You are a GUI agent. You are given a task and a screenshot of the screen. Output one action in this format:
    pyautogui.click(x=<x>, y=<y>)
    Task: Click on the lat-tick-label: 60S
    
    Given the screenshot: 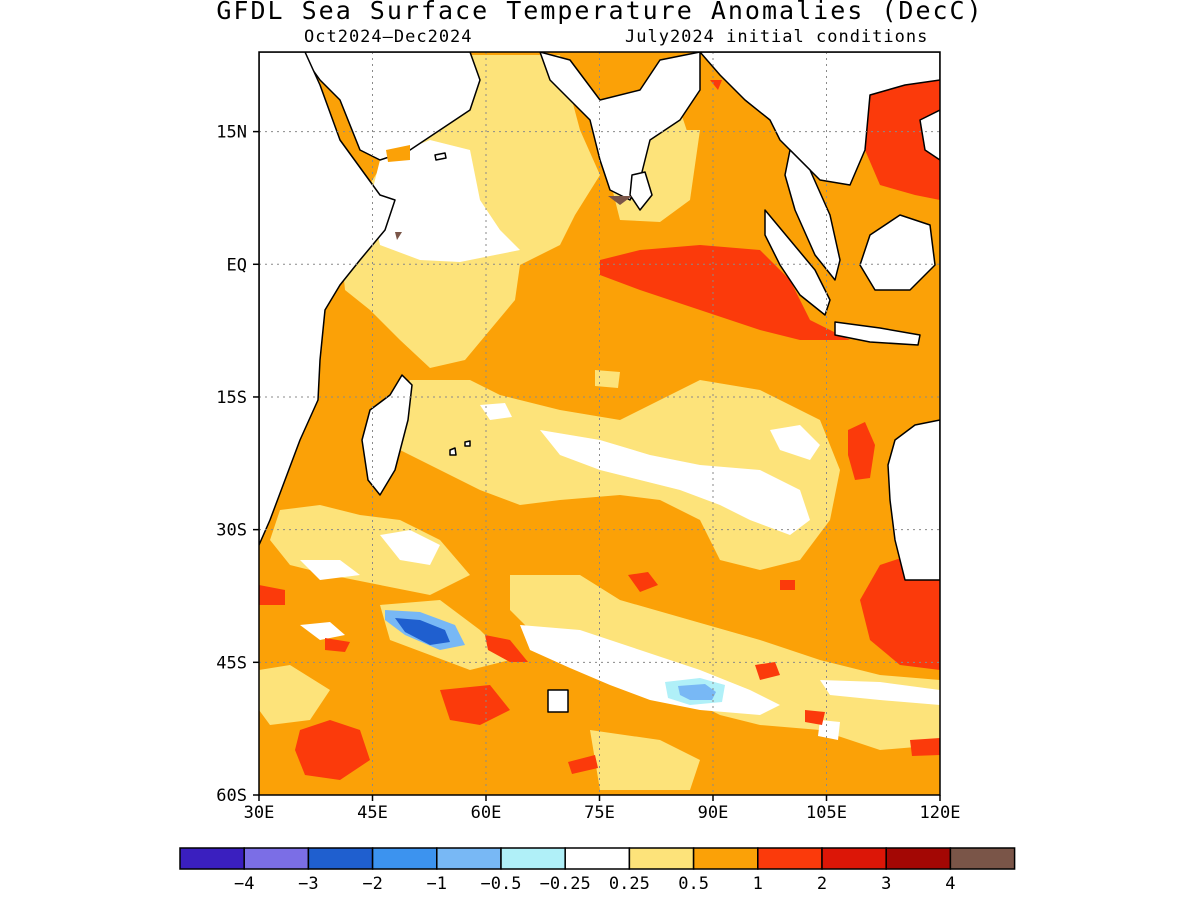 What is the action you would take?
    pyautogui.click(x=231, y=796)
    